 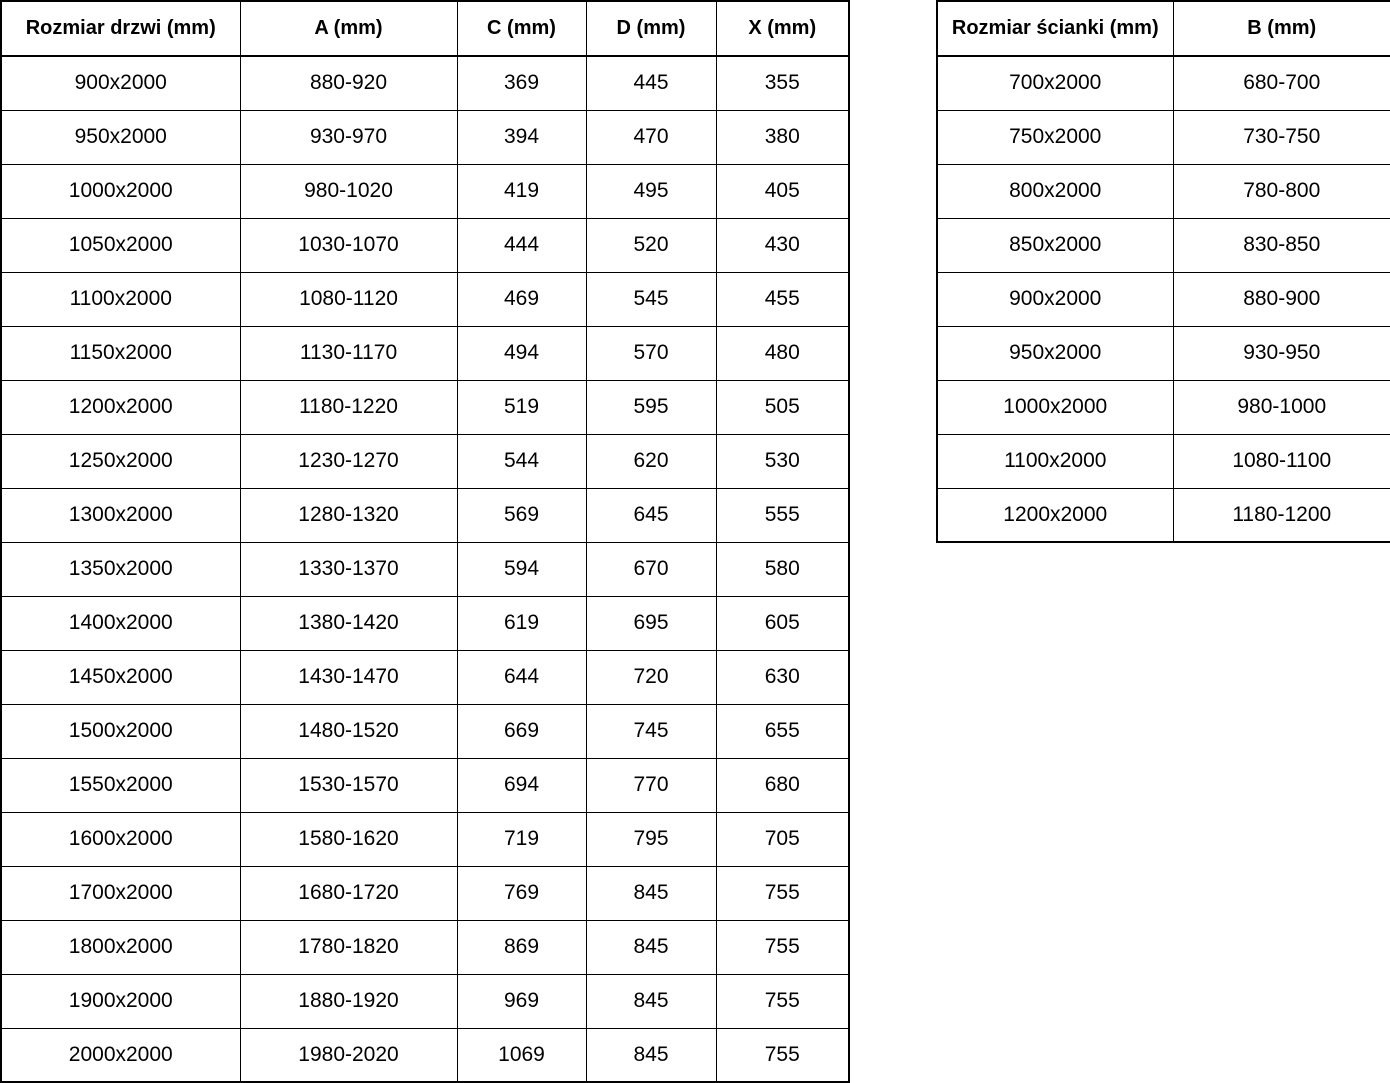 I want to click on table-row: 1550x2000 1530-1570 694 770 680, so click(x=425, y=785).